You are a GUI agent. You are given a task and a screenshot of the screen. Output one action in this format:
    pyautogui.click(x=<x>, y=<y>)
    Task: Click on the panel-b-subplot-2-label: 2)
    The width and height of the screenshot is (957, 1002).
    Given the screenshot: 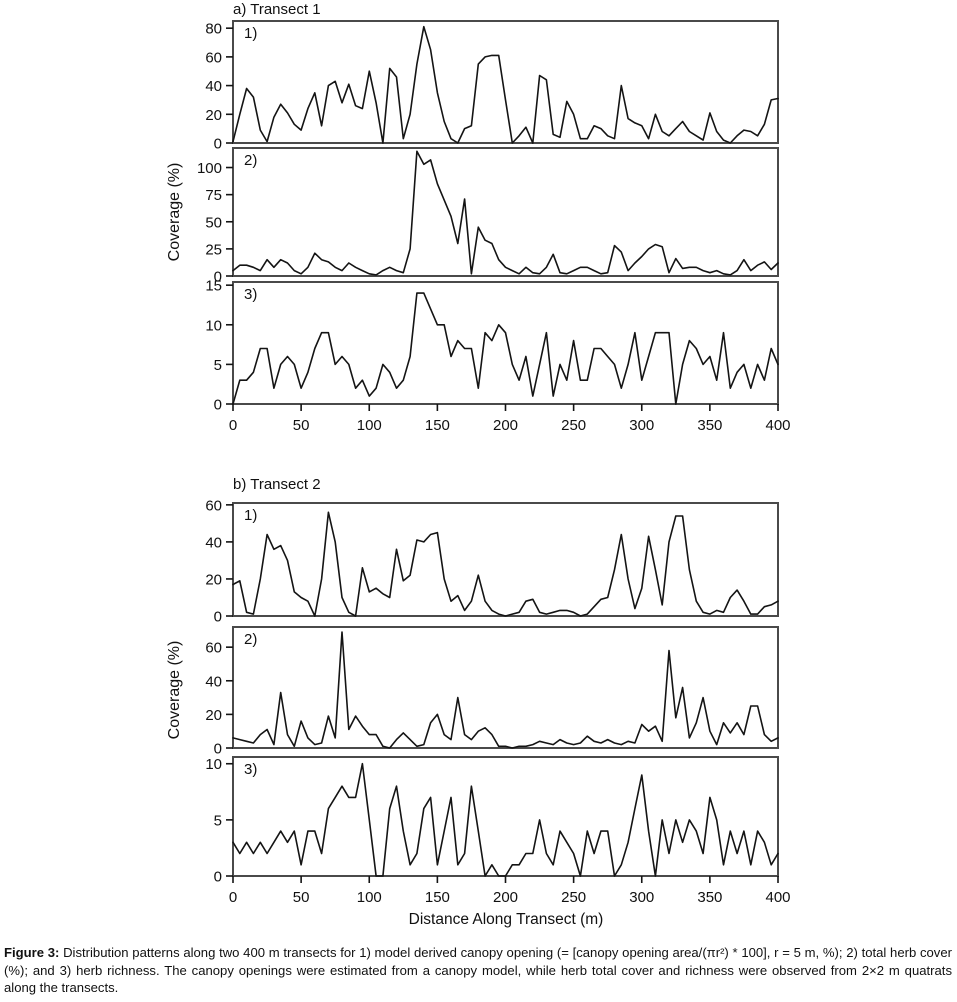 What is the action you would take?
    pyautogui.click(x=251, y=639)
    